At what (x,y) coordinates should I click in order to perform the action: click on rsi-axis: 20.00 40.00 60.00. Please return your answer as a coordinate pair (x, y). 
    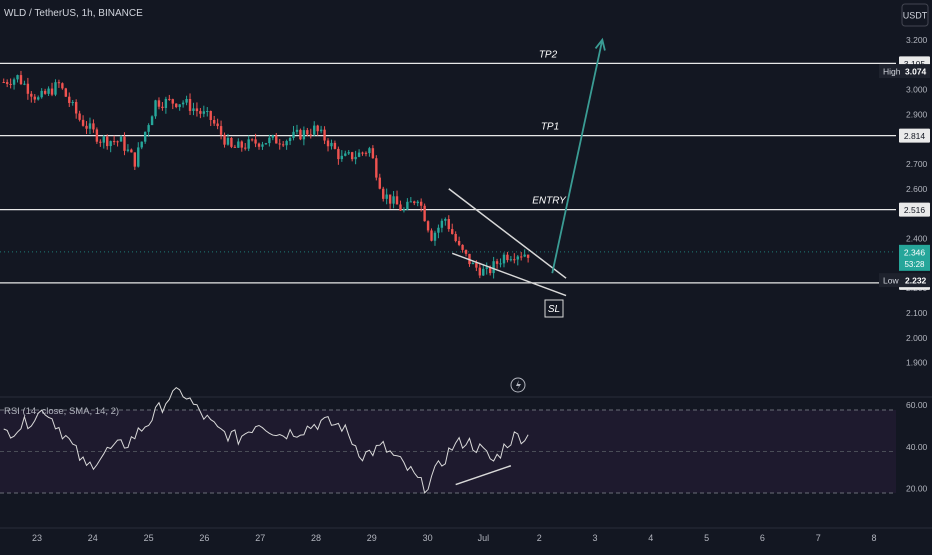
    Looking at the image, I should click on (917, 447).